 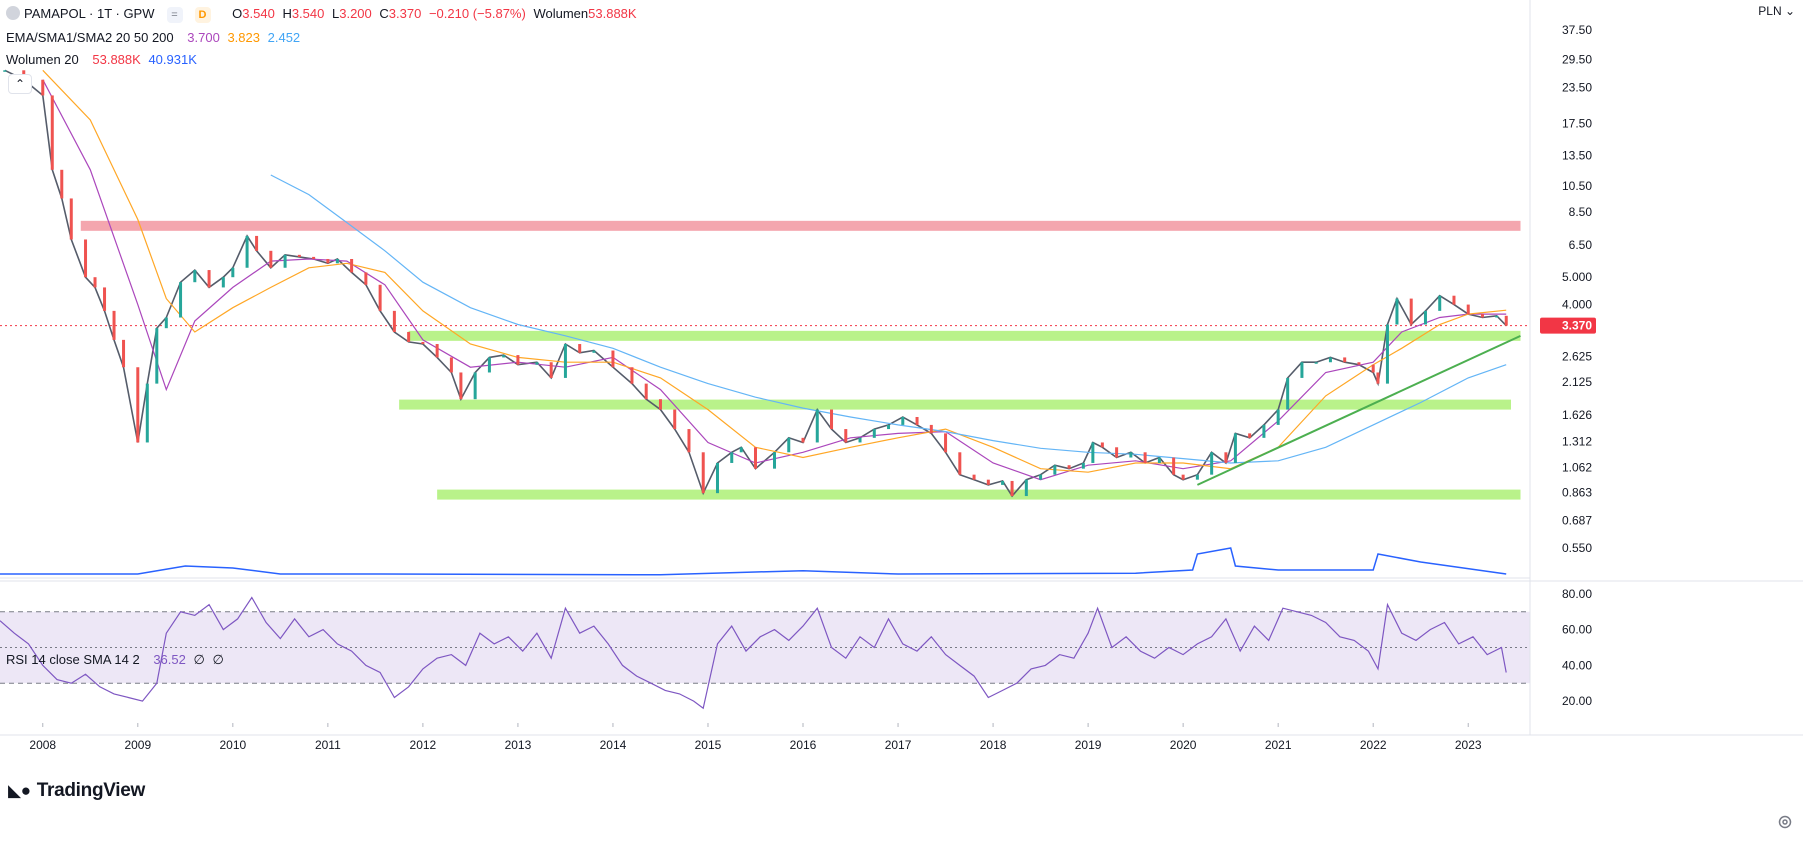 I want to click on rsi-tick-label: 40.00, so click(x=1577, y=665).